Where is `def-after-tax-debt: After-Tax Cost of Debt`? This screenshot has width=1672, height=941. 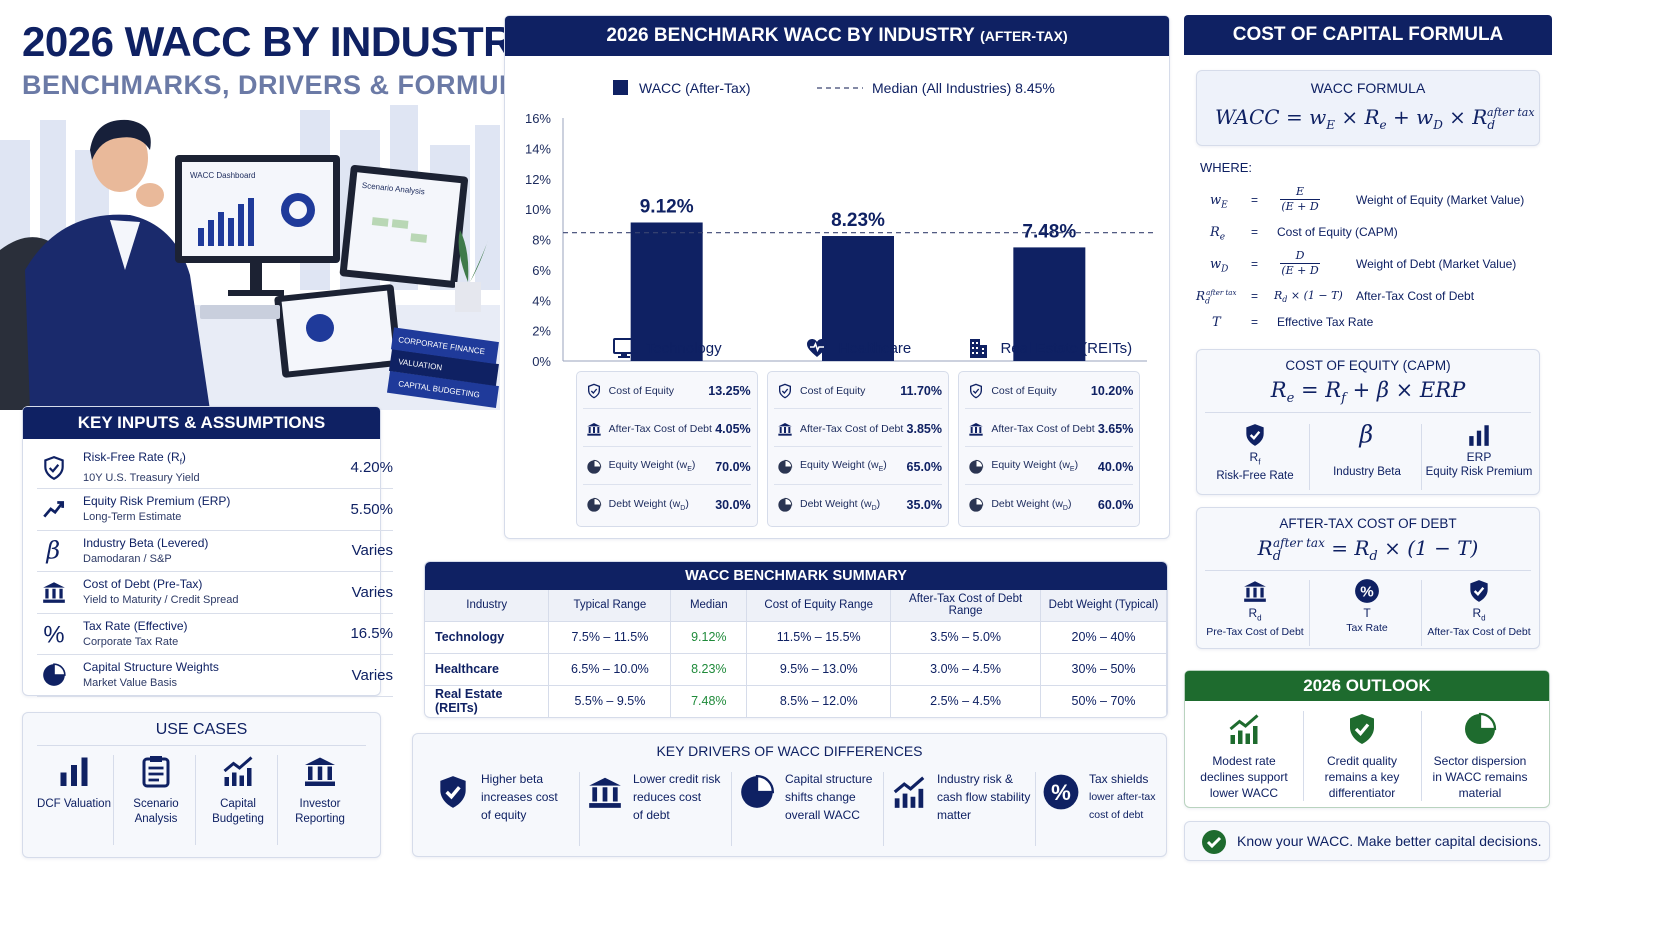 def-after-tax-debt: After-Tax Cost of Debt is located at coordinates (1415, 296).